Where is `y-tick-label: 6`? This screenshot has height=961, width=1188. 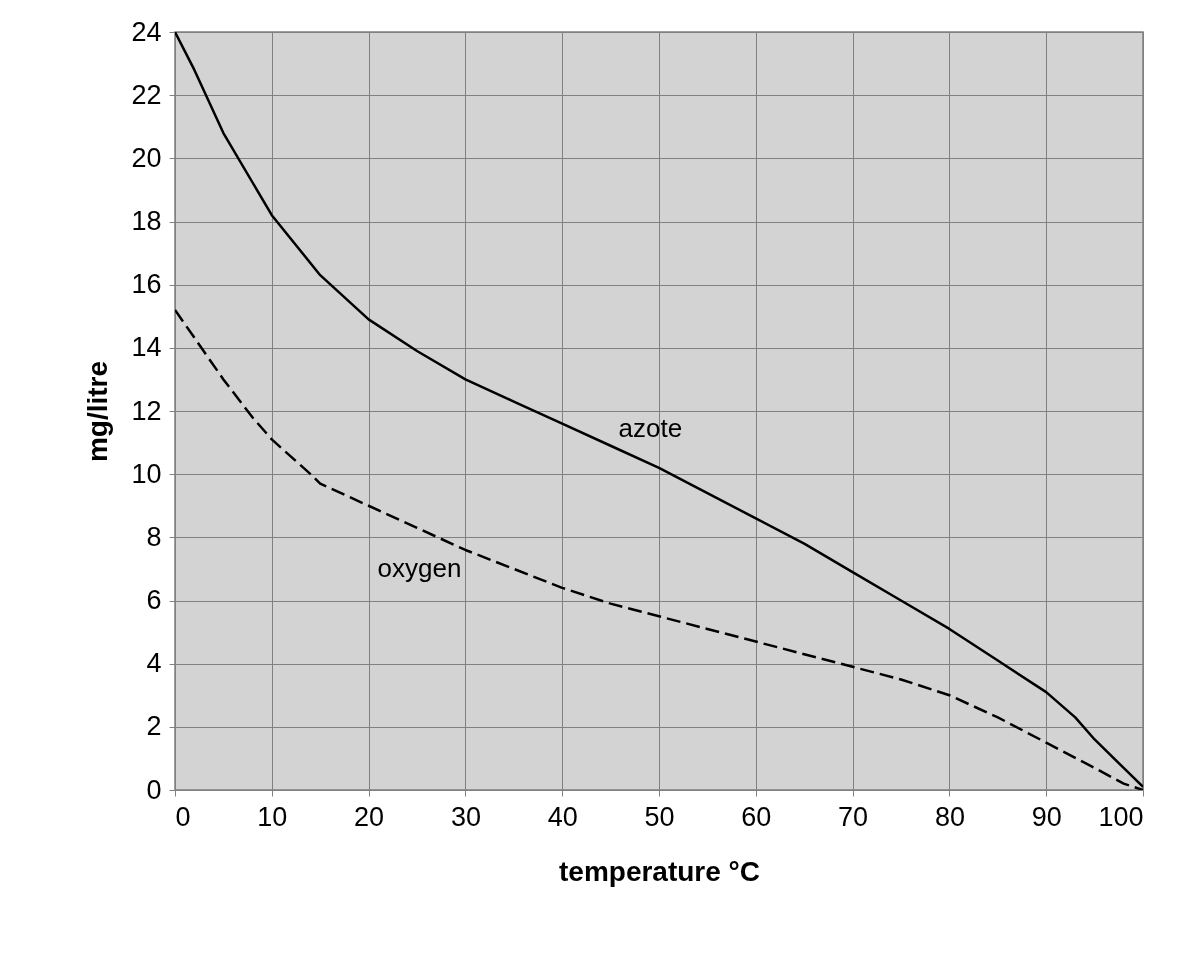 y-tick-label: 6 is located at coordinates (154, 600).